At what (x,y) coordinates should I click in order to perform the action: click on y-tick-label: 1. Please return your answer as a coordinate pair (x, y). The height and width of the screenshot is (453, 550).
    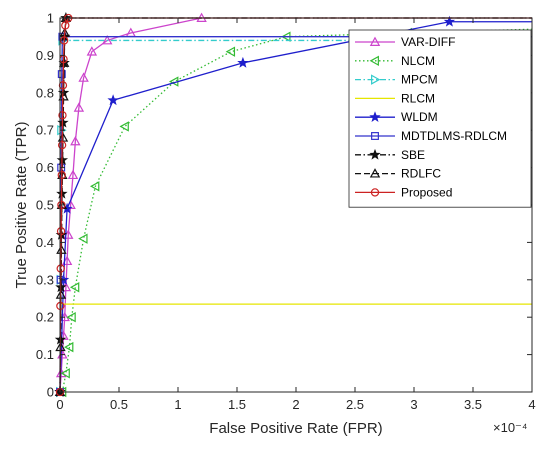
    Looking at the image, I should click on (50, 18).